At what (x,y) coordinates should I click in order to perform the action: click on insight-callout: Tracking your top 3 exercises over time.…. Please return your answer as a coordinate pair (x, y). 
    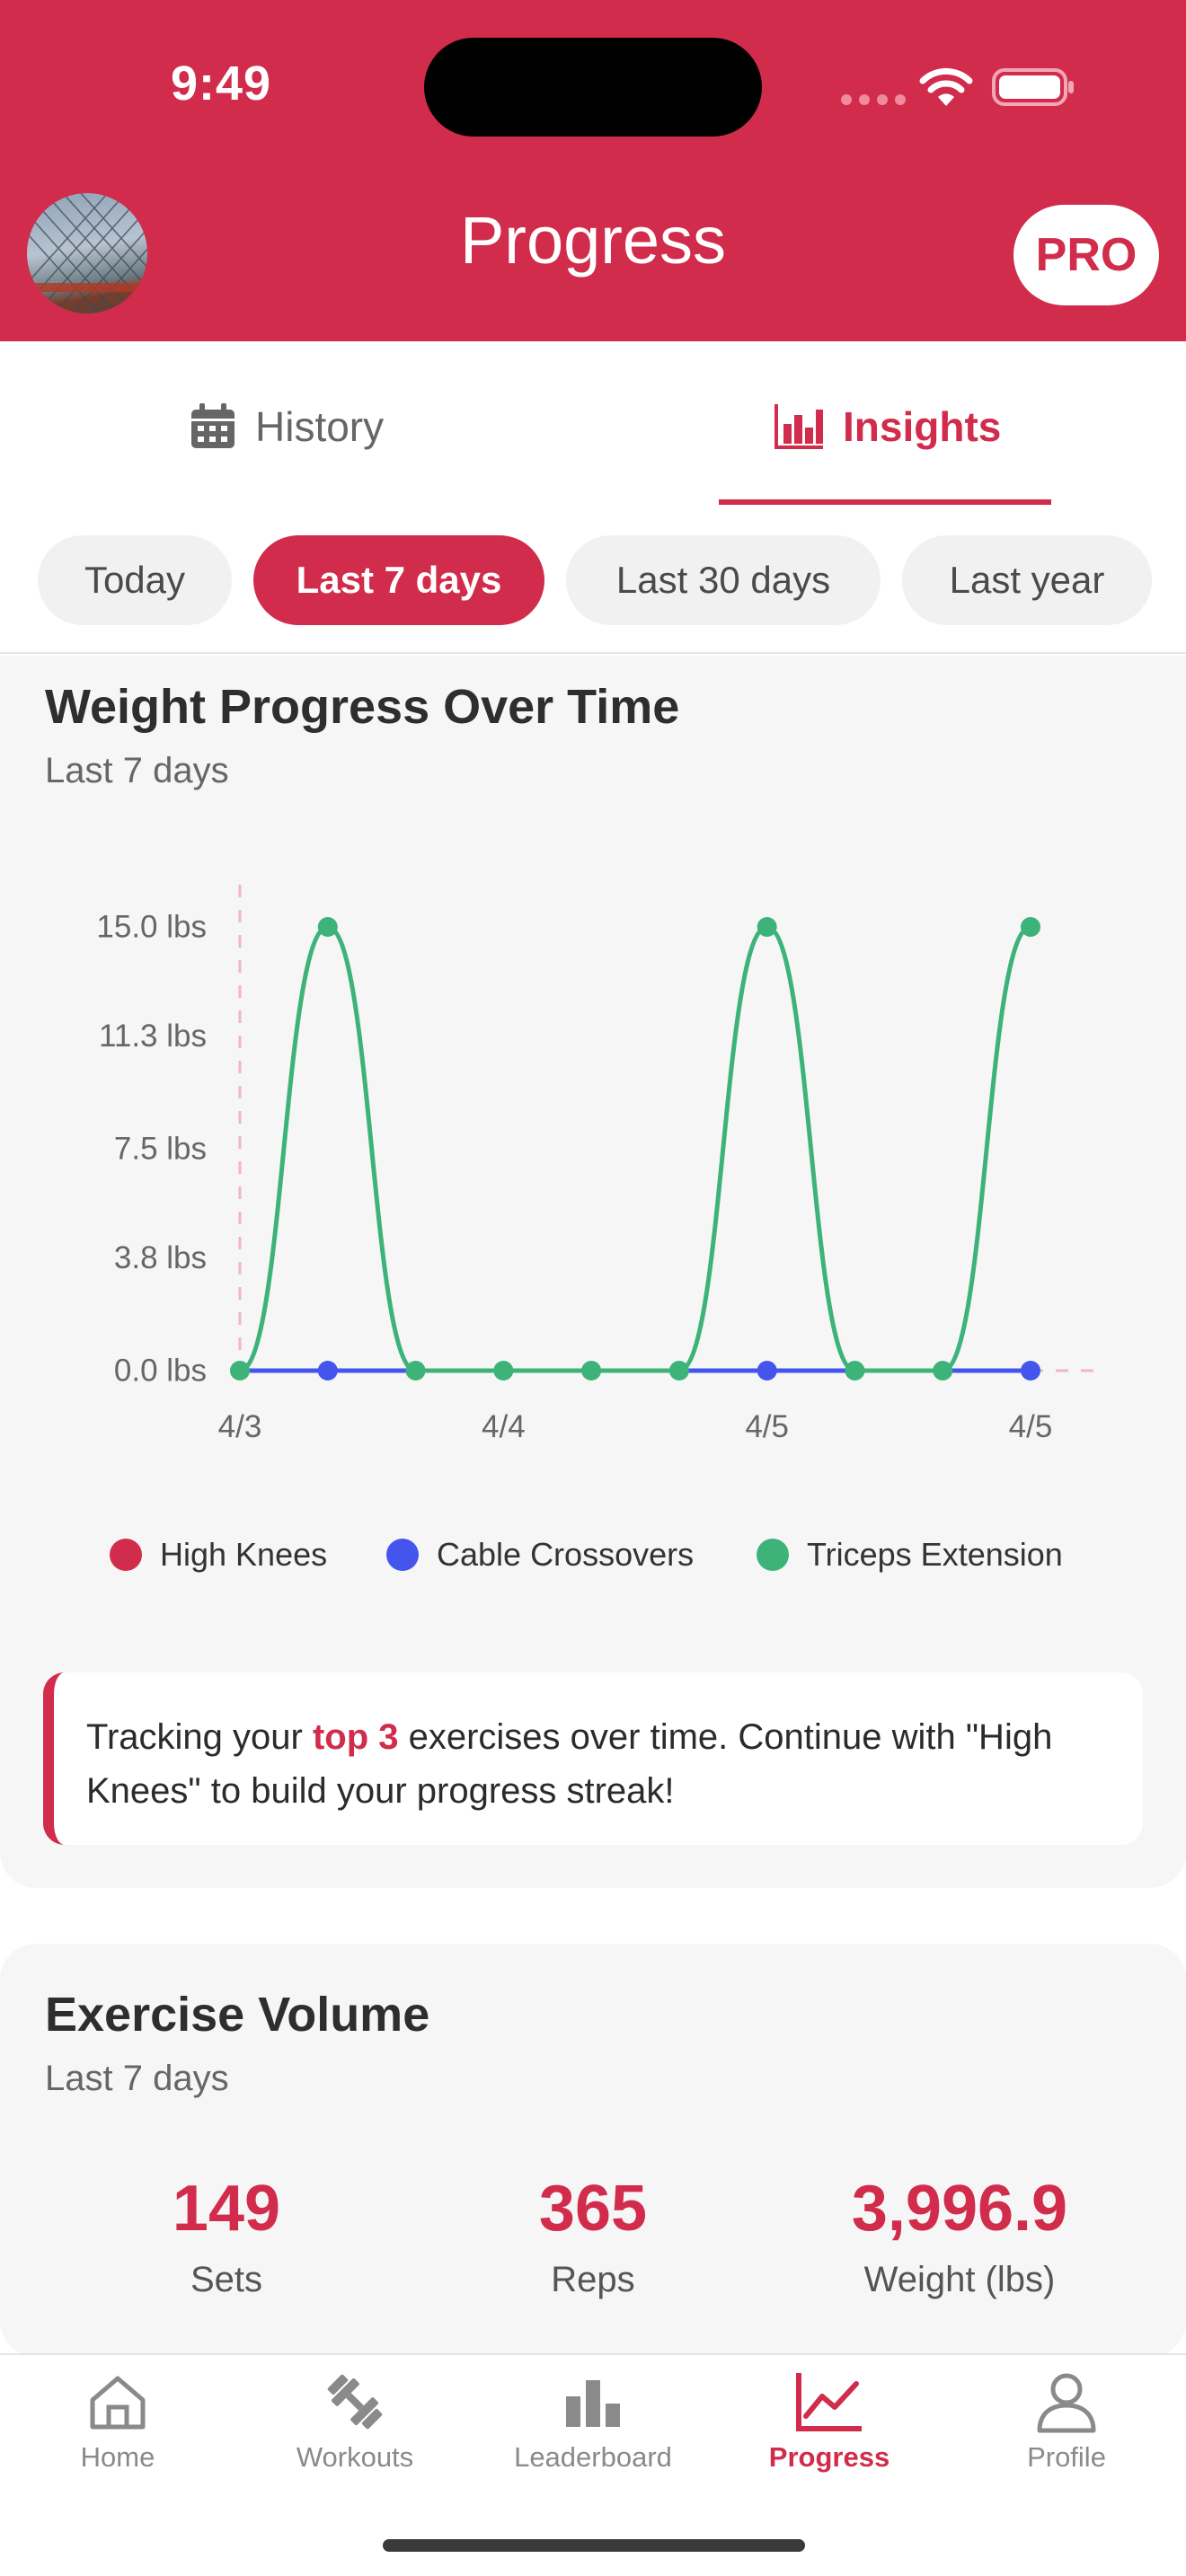
    Looking at the image, I should click on (593, 1758).